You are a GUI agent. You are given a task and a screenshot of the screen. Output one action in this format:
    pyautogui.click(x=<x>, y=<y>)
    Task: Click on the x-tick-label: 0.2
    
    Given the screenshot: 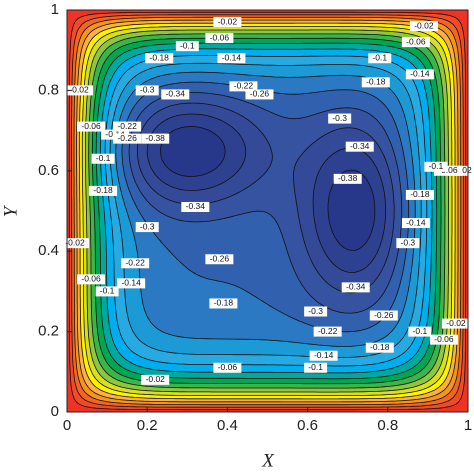 What is the action you would take?
    pyautogui.click(x=147, y=425)
    